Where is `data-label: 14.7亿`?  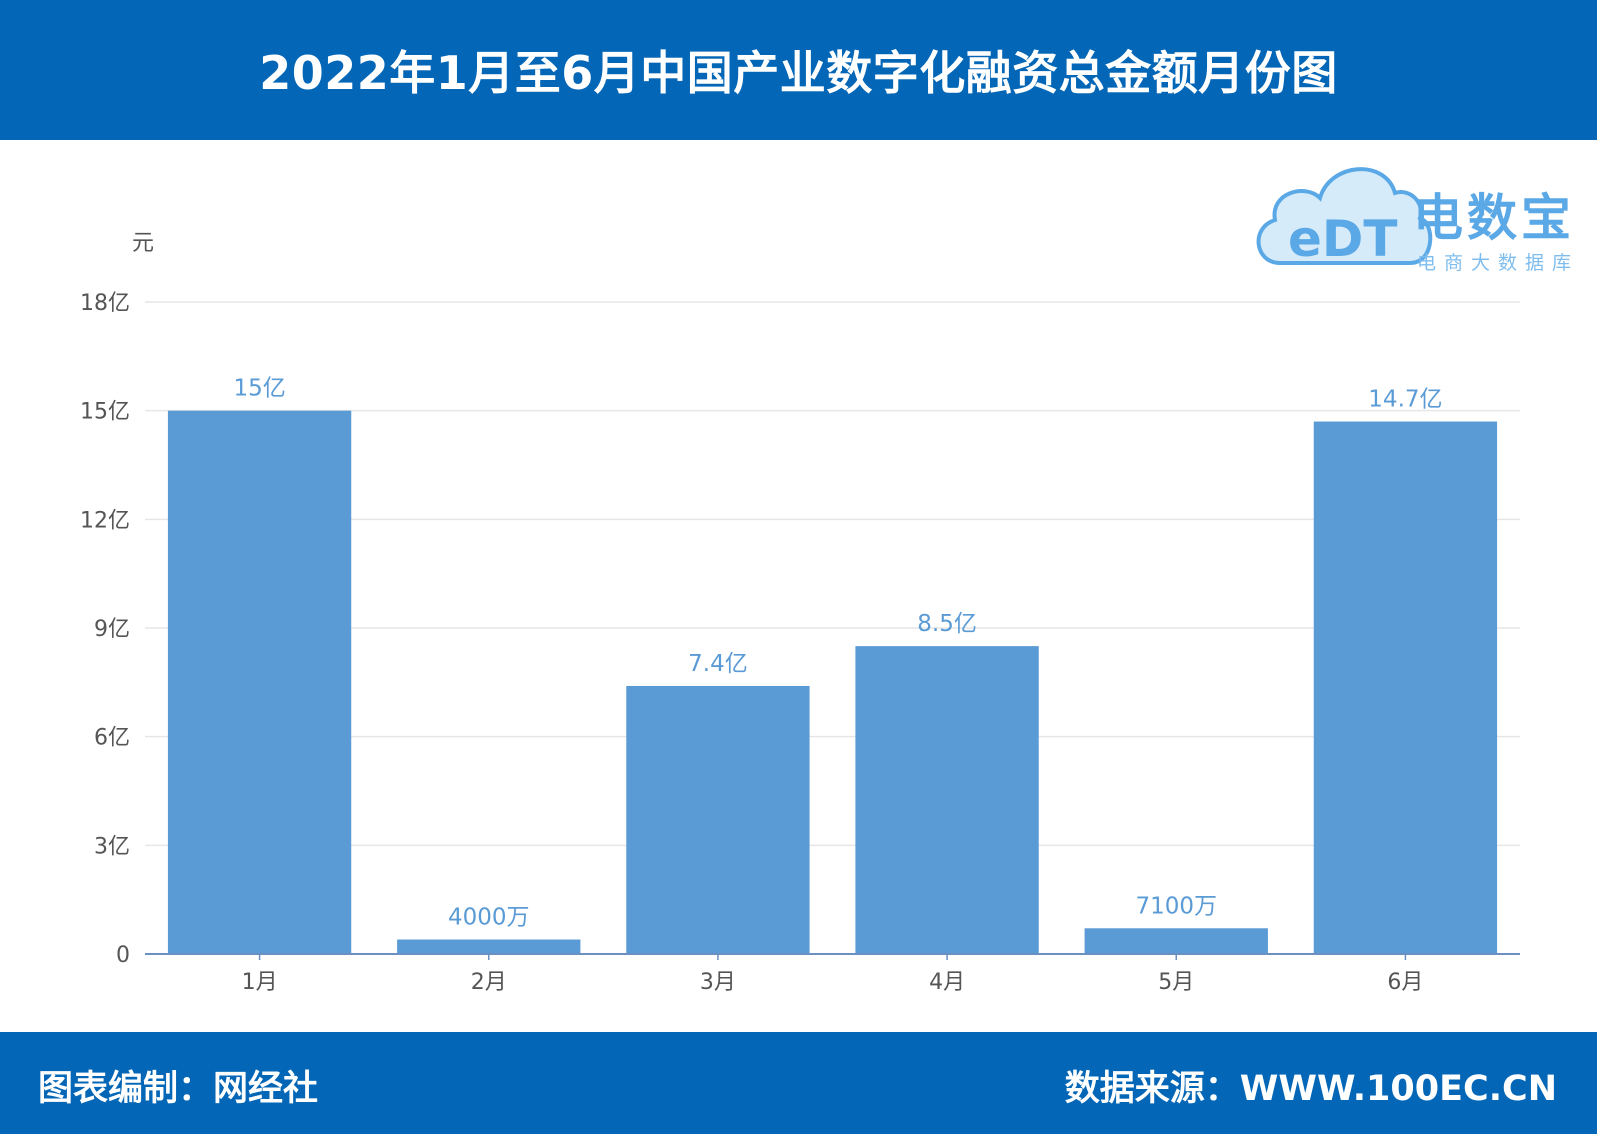 data-label: 14.7亿 is located at coordinates (1405, 400).